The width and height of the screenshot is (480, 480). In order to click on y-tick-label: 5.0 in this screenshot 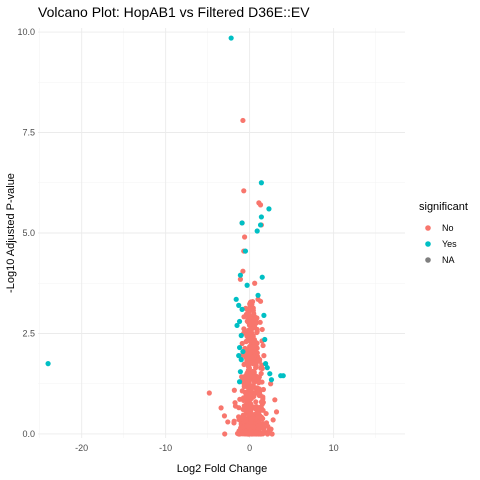, I will do `click(28, 233)`.